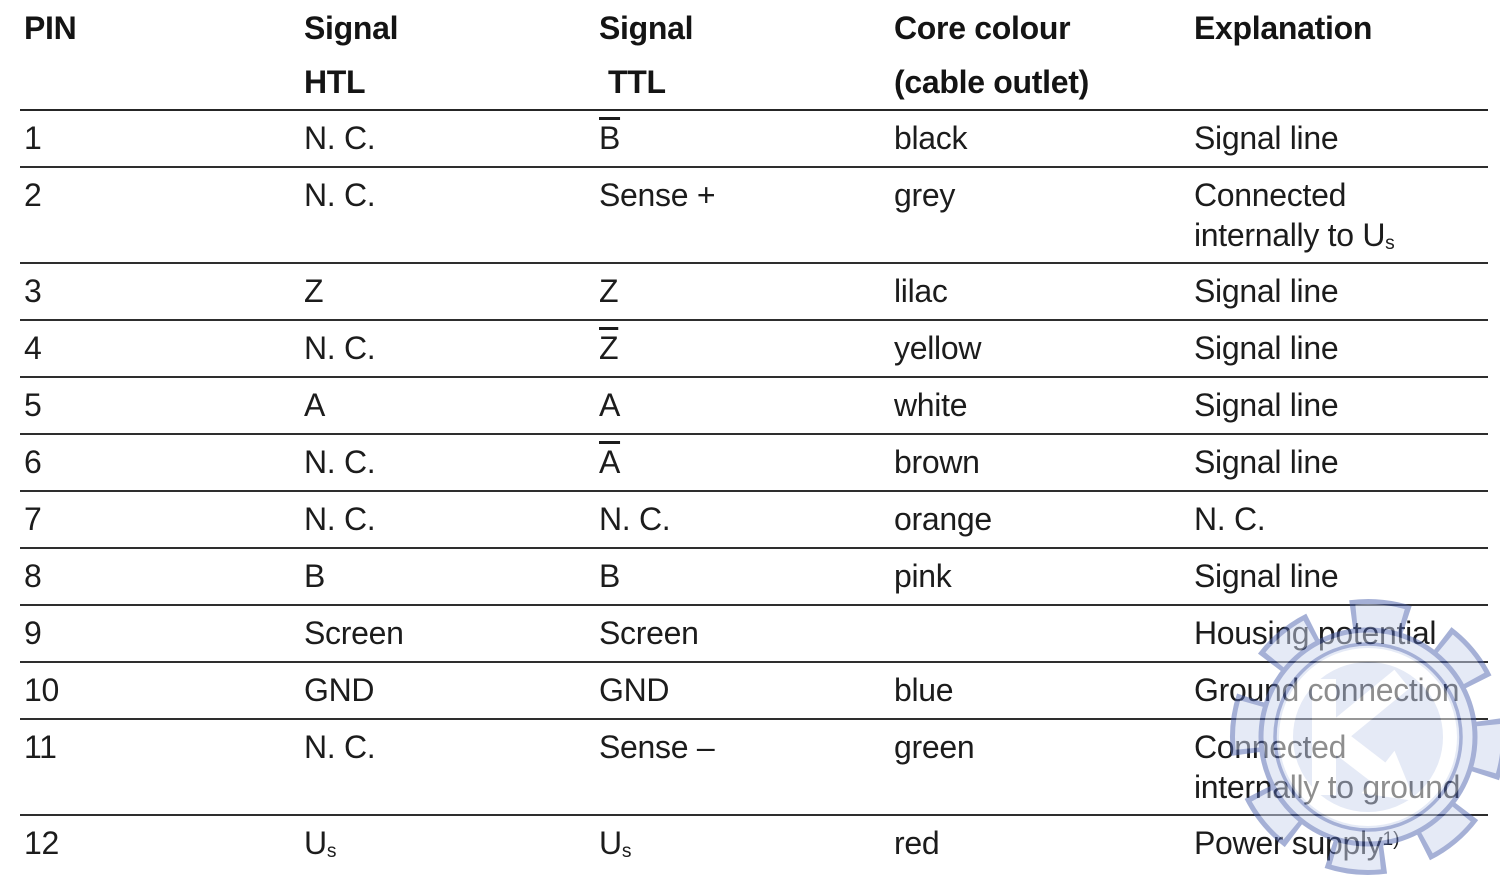 The width and height of the screenshot is (1500, 880). What do you see at coordinates (162, 633) in the screenshot?
I see `pin-cell: 9` at bounding box center [162, 633].